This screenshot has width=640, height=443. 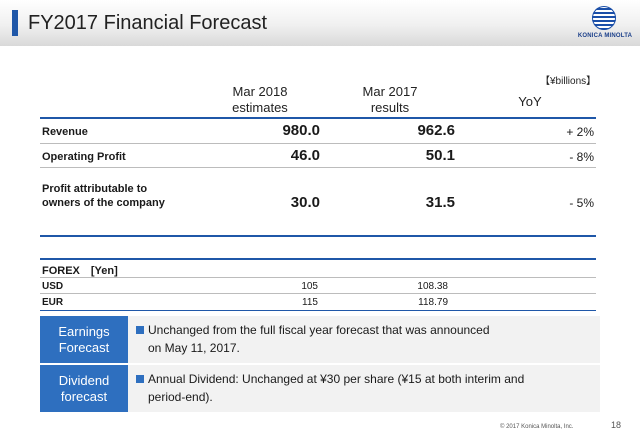 What do you see at coordinates (310, 302) in the screenshot?
I see `forex-eur-estimate: 115` at bounding box center [310, 302].